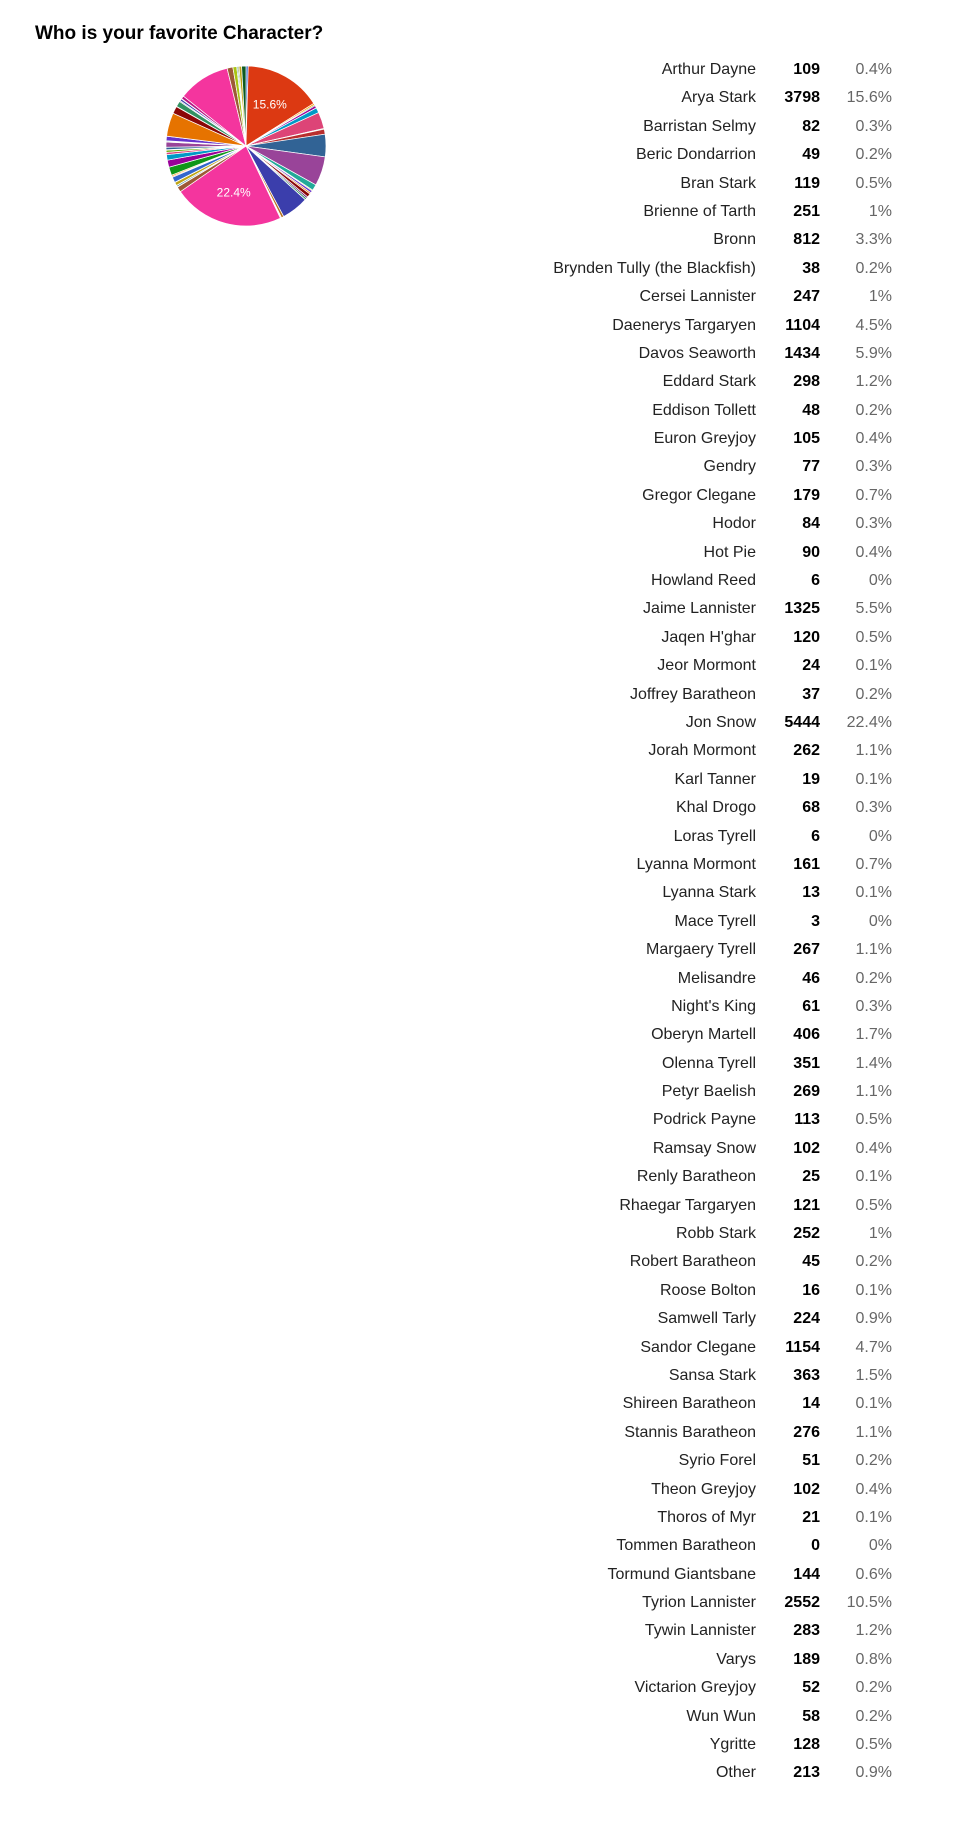 Image resolution: width=976 pixels, height=1828 pixels. What do you see at coordinates (675, 1518) in the screenshot?
I see `legend-row: Thoros of Myr 21 0.1%` at bounding box center [675, 1518].